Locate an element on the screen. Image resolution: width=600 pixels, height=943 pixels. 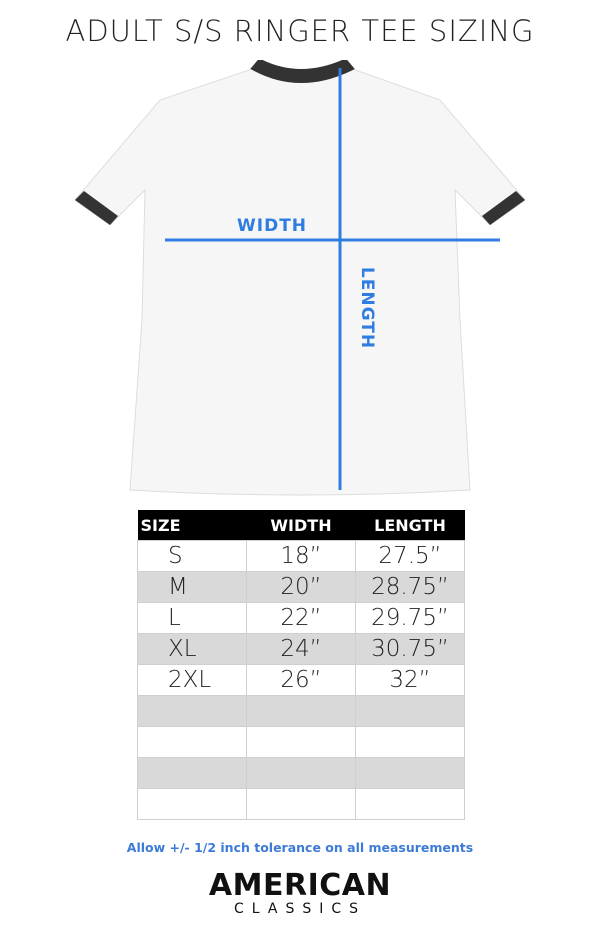
cell-size: 2XL is located at coordinates (192, 680).